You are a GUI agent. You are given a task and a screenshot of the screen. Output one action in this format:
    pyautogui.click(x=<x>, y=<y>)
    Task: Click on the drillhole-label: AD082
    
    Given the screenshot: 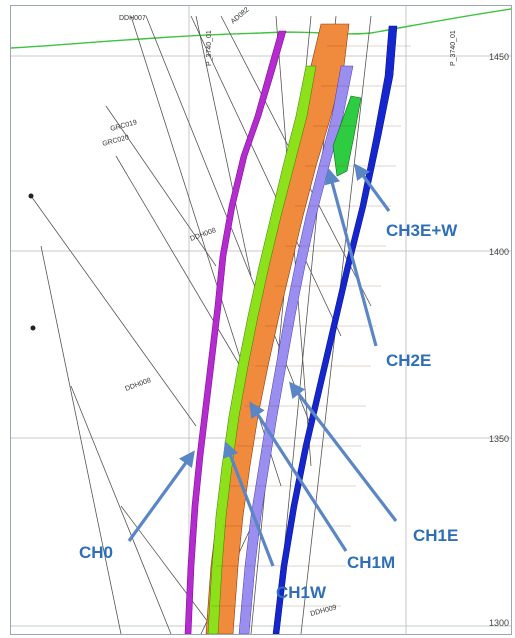 What is the action you would take?
    pyautogui.click(x=240, y=15)
    